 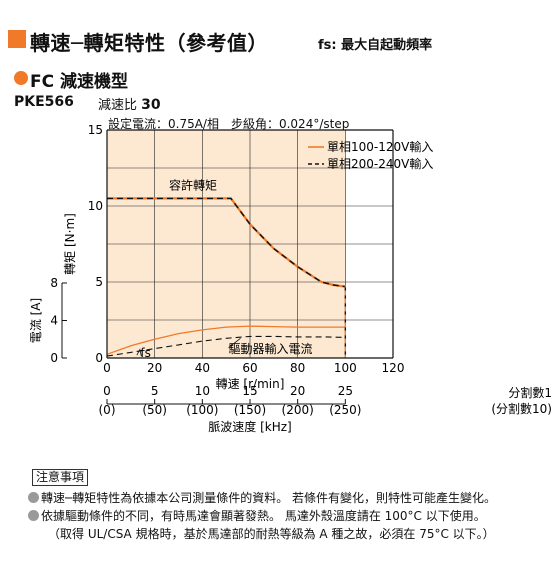 I want to click on x-tick-label: 120, so click(x=393, y=368).